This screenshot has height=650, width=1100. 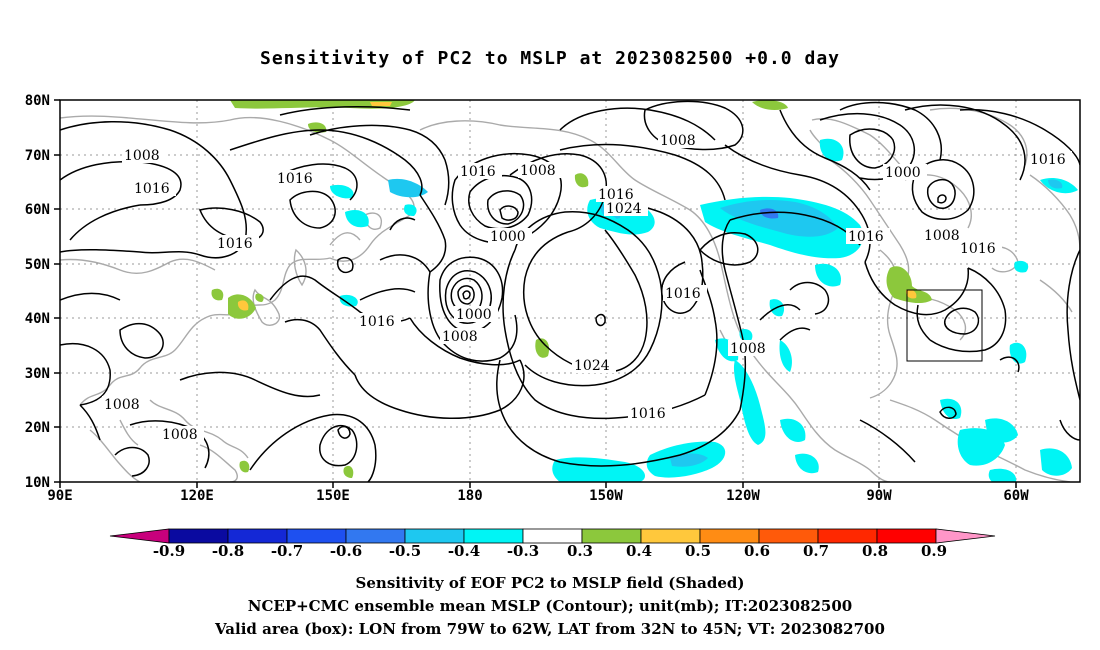 I want to click on colorbar-label: -0.9, so click(x=169, y=551).